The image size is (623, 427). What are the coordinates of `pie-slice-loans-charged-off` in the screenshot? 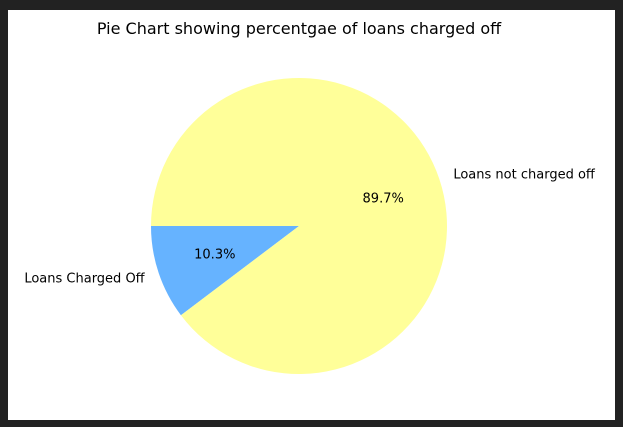 It's located at (225, 271).